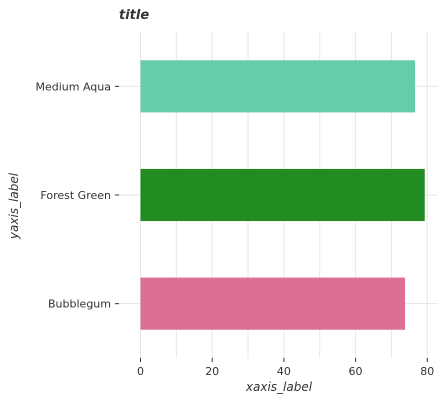 This screenshot has height=400, width=442. I want to click on x-tick-label: 80, so click(427, 371).